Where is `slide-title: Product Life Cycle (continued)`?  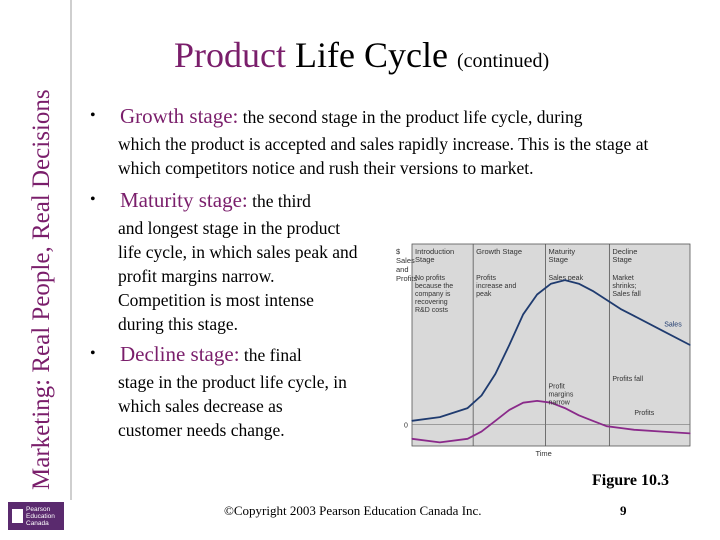
slide-title: Product Life Cycle (continued) is located at coordinates (361, 55).